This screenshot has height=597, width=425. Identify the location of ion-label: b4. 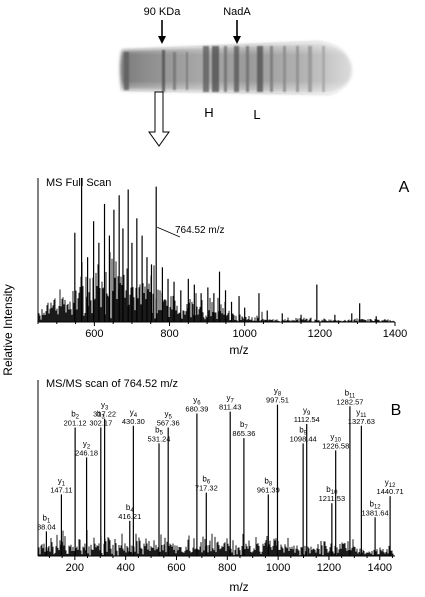
(130, 508).